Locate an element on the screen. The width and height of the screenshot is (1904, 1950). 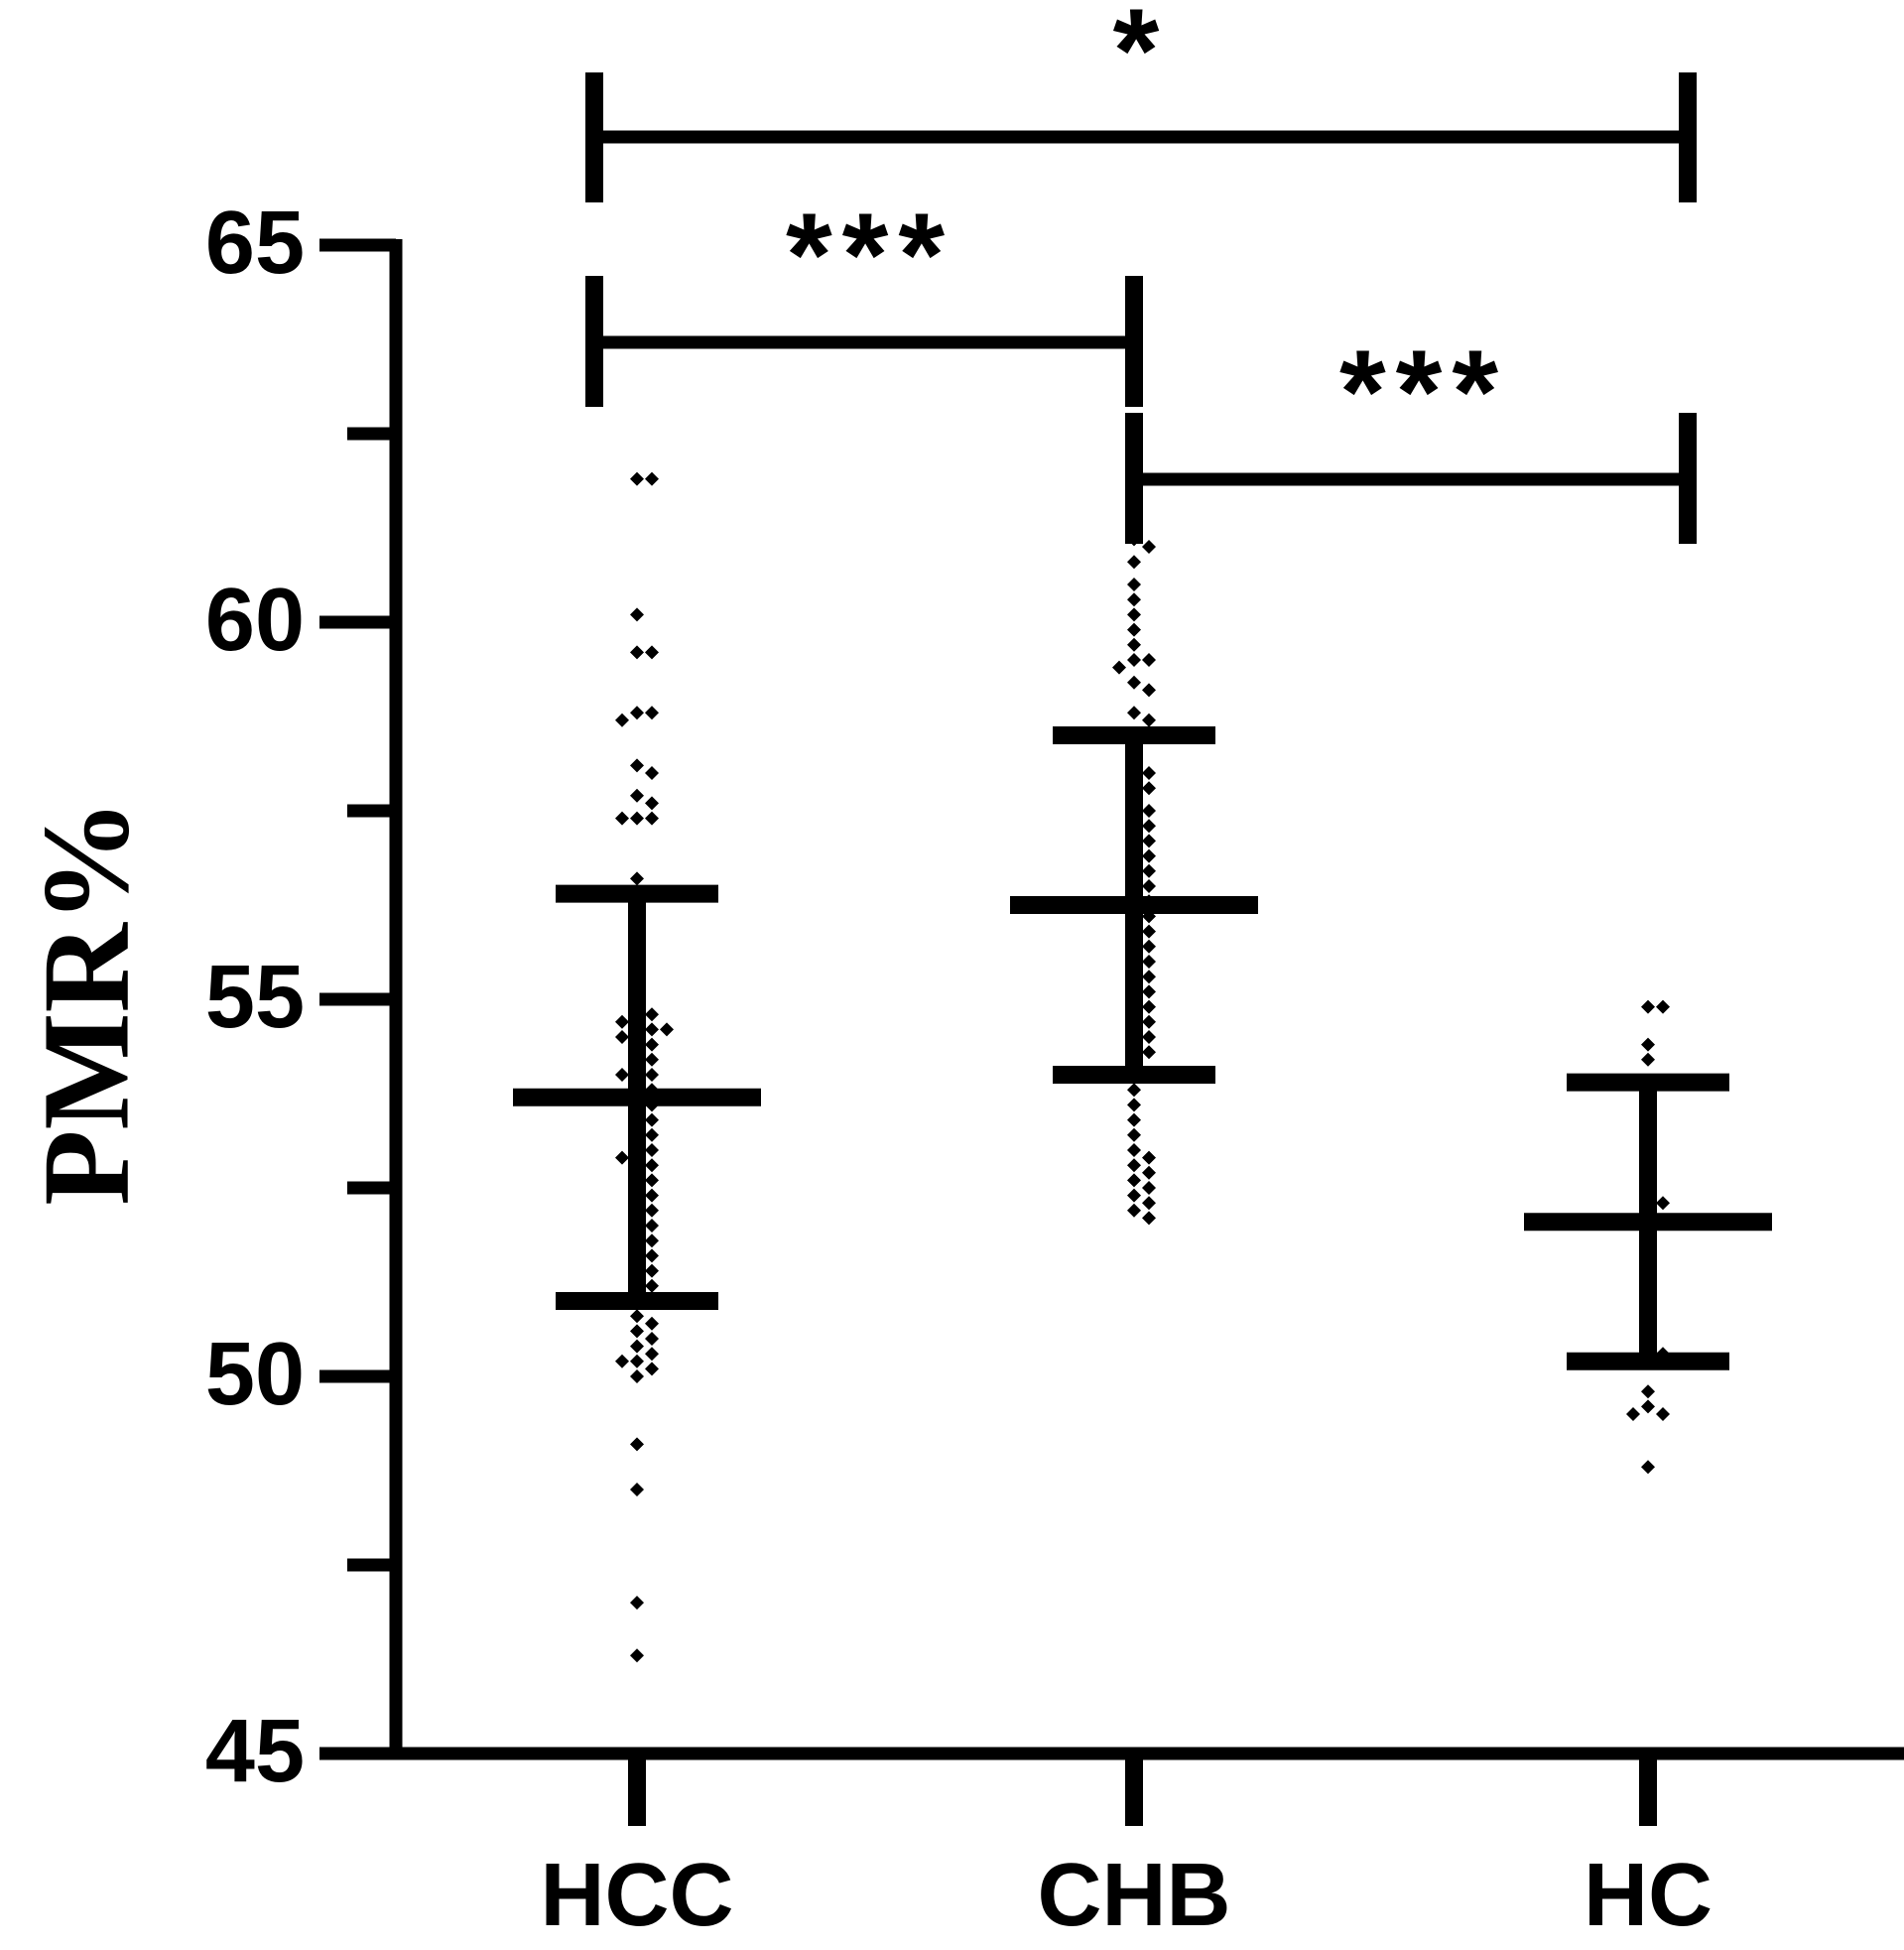
x-tick-label: HC is located at coordinates (1648, 1895).